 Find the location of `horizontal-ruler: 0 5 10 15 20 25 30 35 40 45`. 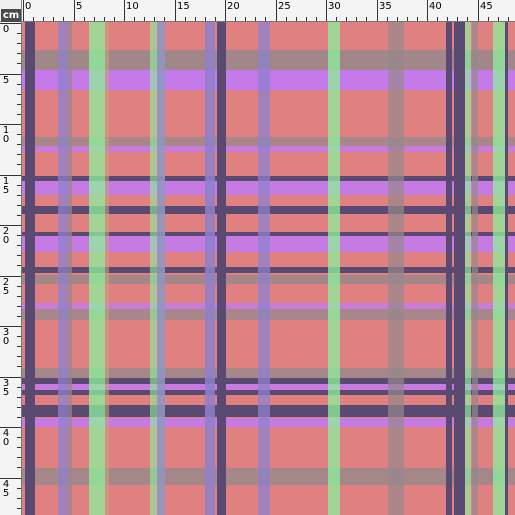

horizontal-ruler: 0 5 10 15 20 25 30 35 40 45 is located at coordinates (268, 11).